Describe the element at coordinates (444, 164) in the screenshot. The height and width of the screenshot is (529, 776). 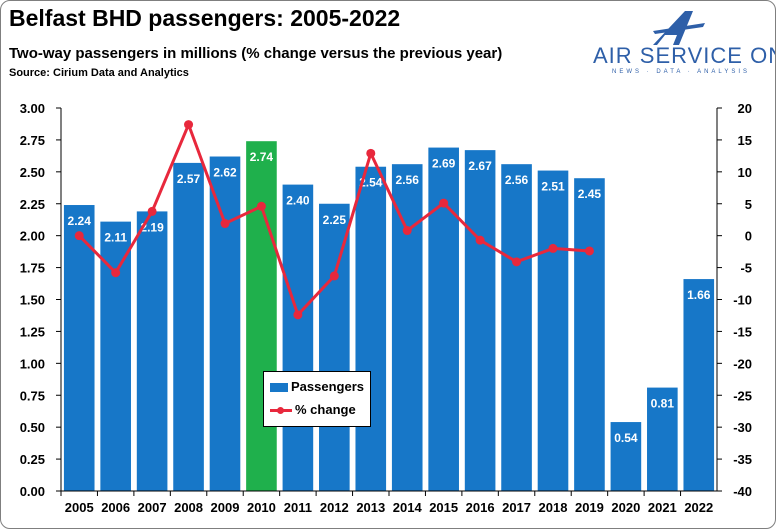
I see `data-label-2015: 2.69` at that location.